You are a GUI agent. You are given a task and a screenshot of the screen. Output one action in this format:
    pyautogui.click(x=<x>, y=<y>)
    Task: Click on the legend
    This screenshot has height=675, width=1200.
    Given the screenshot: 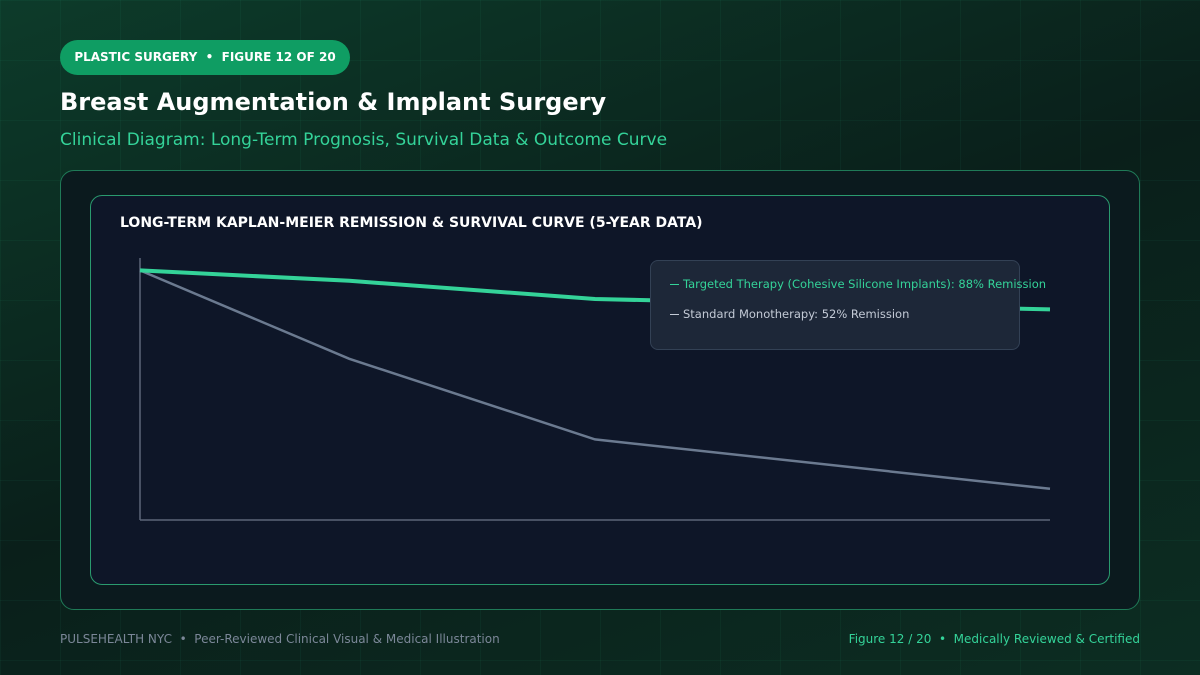 What is the action you would take?
    pyautogui.click(x=835, y=305)
    